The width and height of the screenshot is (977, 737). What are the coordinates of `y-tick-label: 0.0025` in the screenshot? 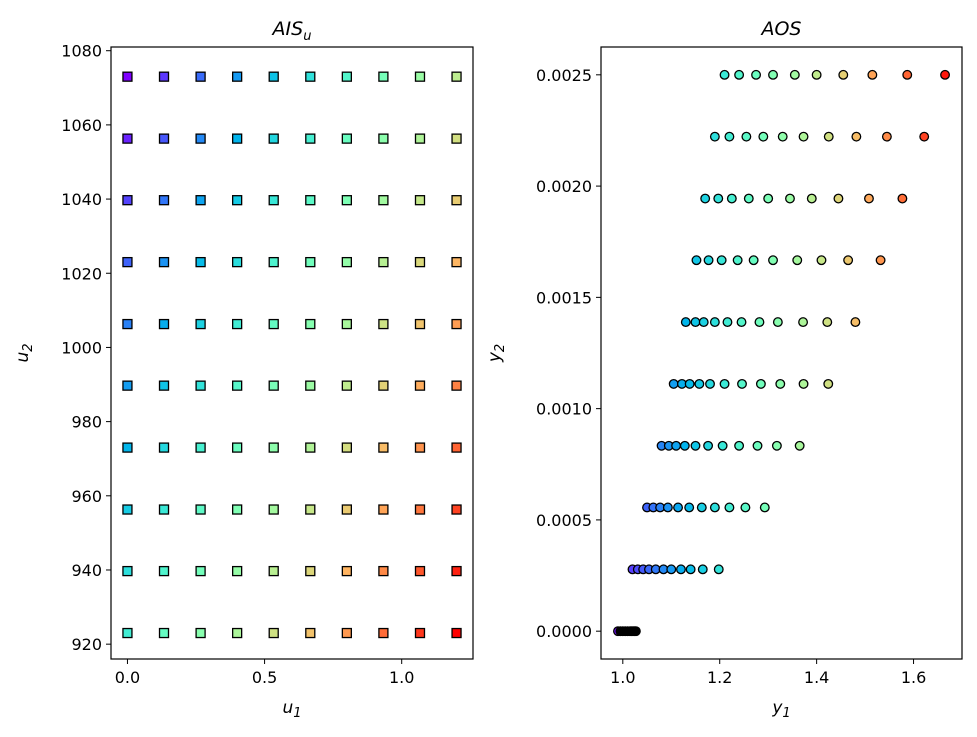 It's located at (564, 75).